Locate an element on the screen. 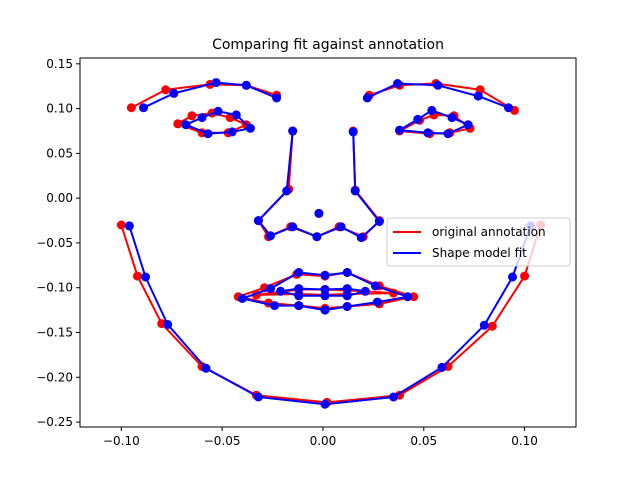  legend-box is located at coordinates (478, 242).